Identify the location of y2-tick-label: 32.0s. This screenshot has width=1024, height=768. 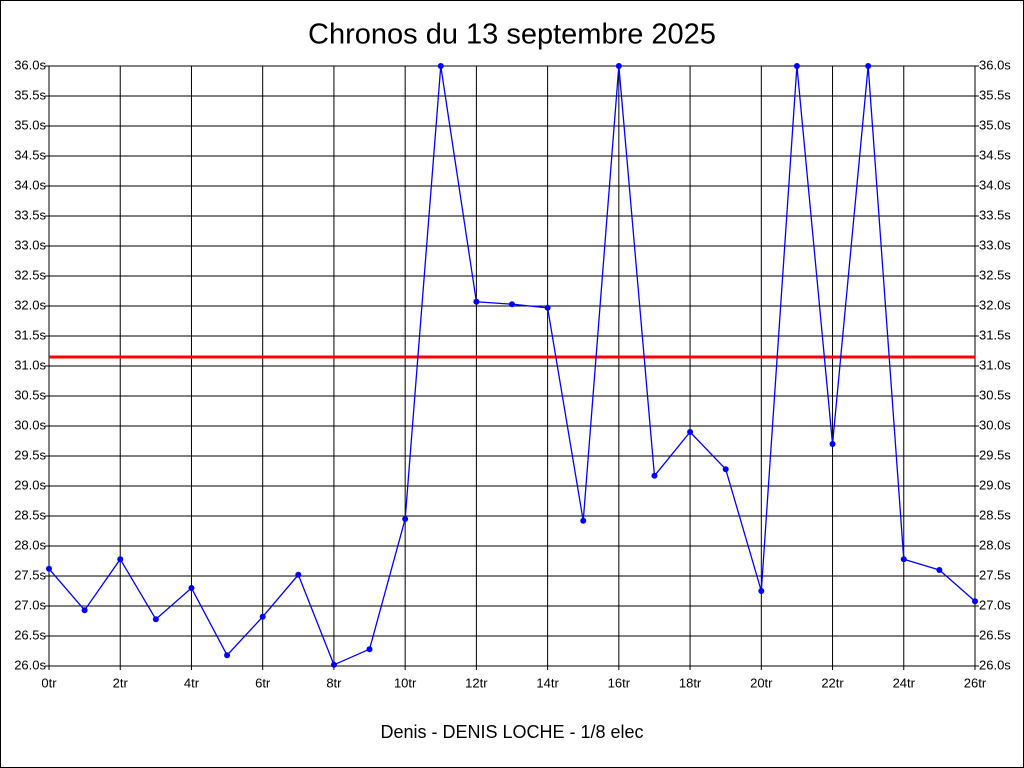
(995, 304).